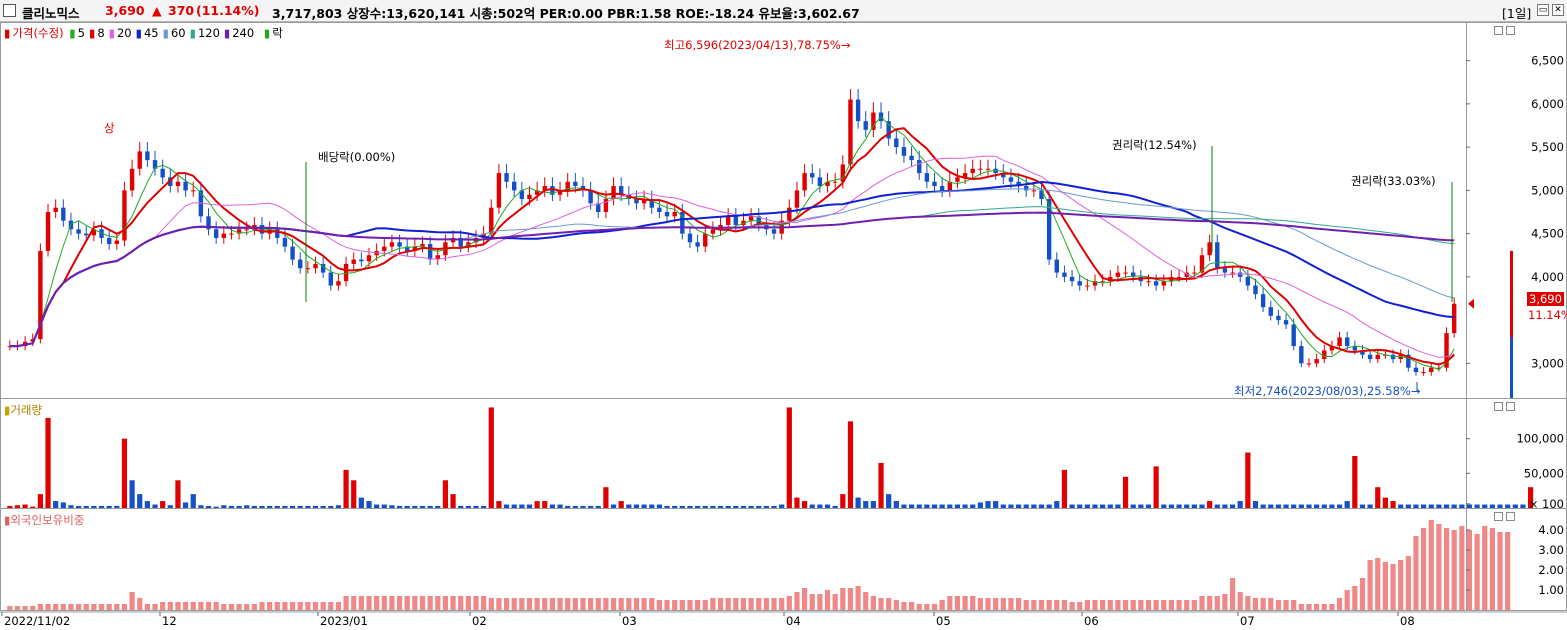  Describe the element at coordinates (1544, 473) in the screenshot. I see `volume-tick-label: 50,000` at that location.